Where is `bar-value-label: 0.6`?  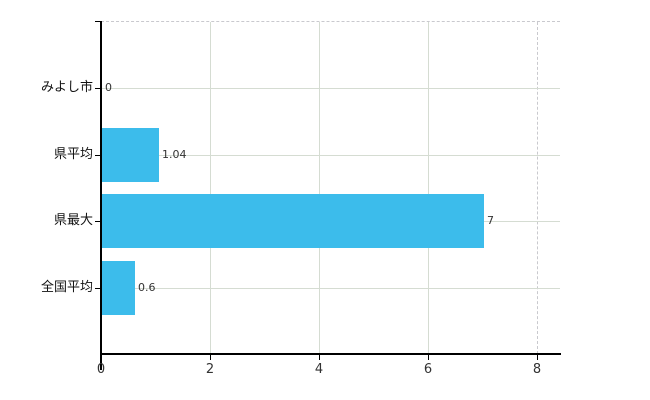
bar-value-label: 0.6 is located at coordinates (147, 287).